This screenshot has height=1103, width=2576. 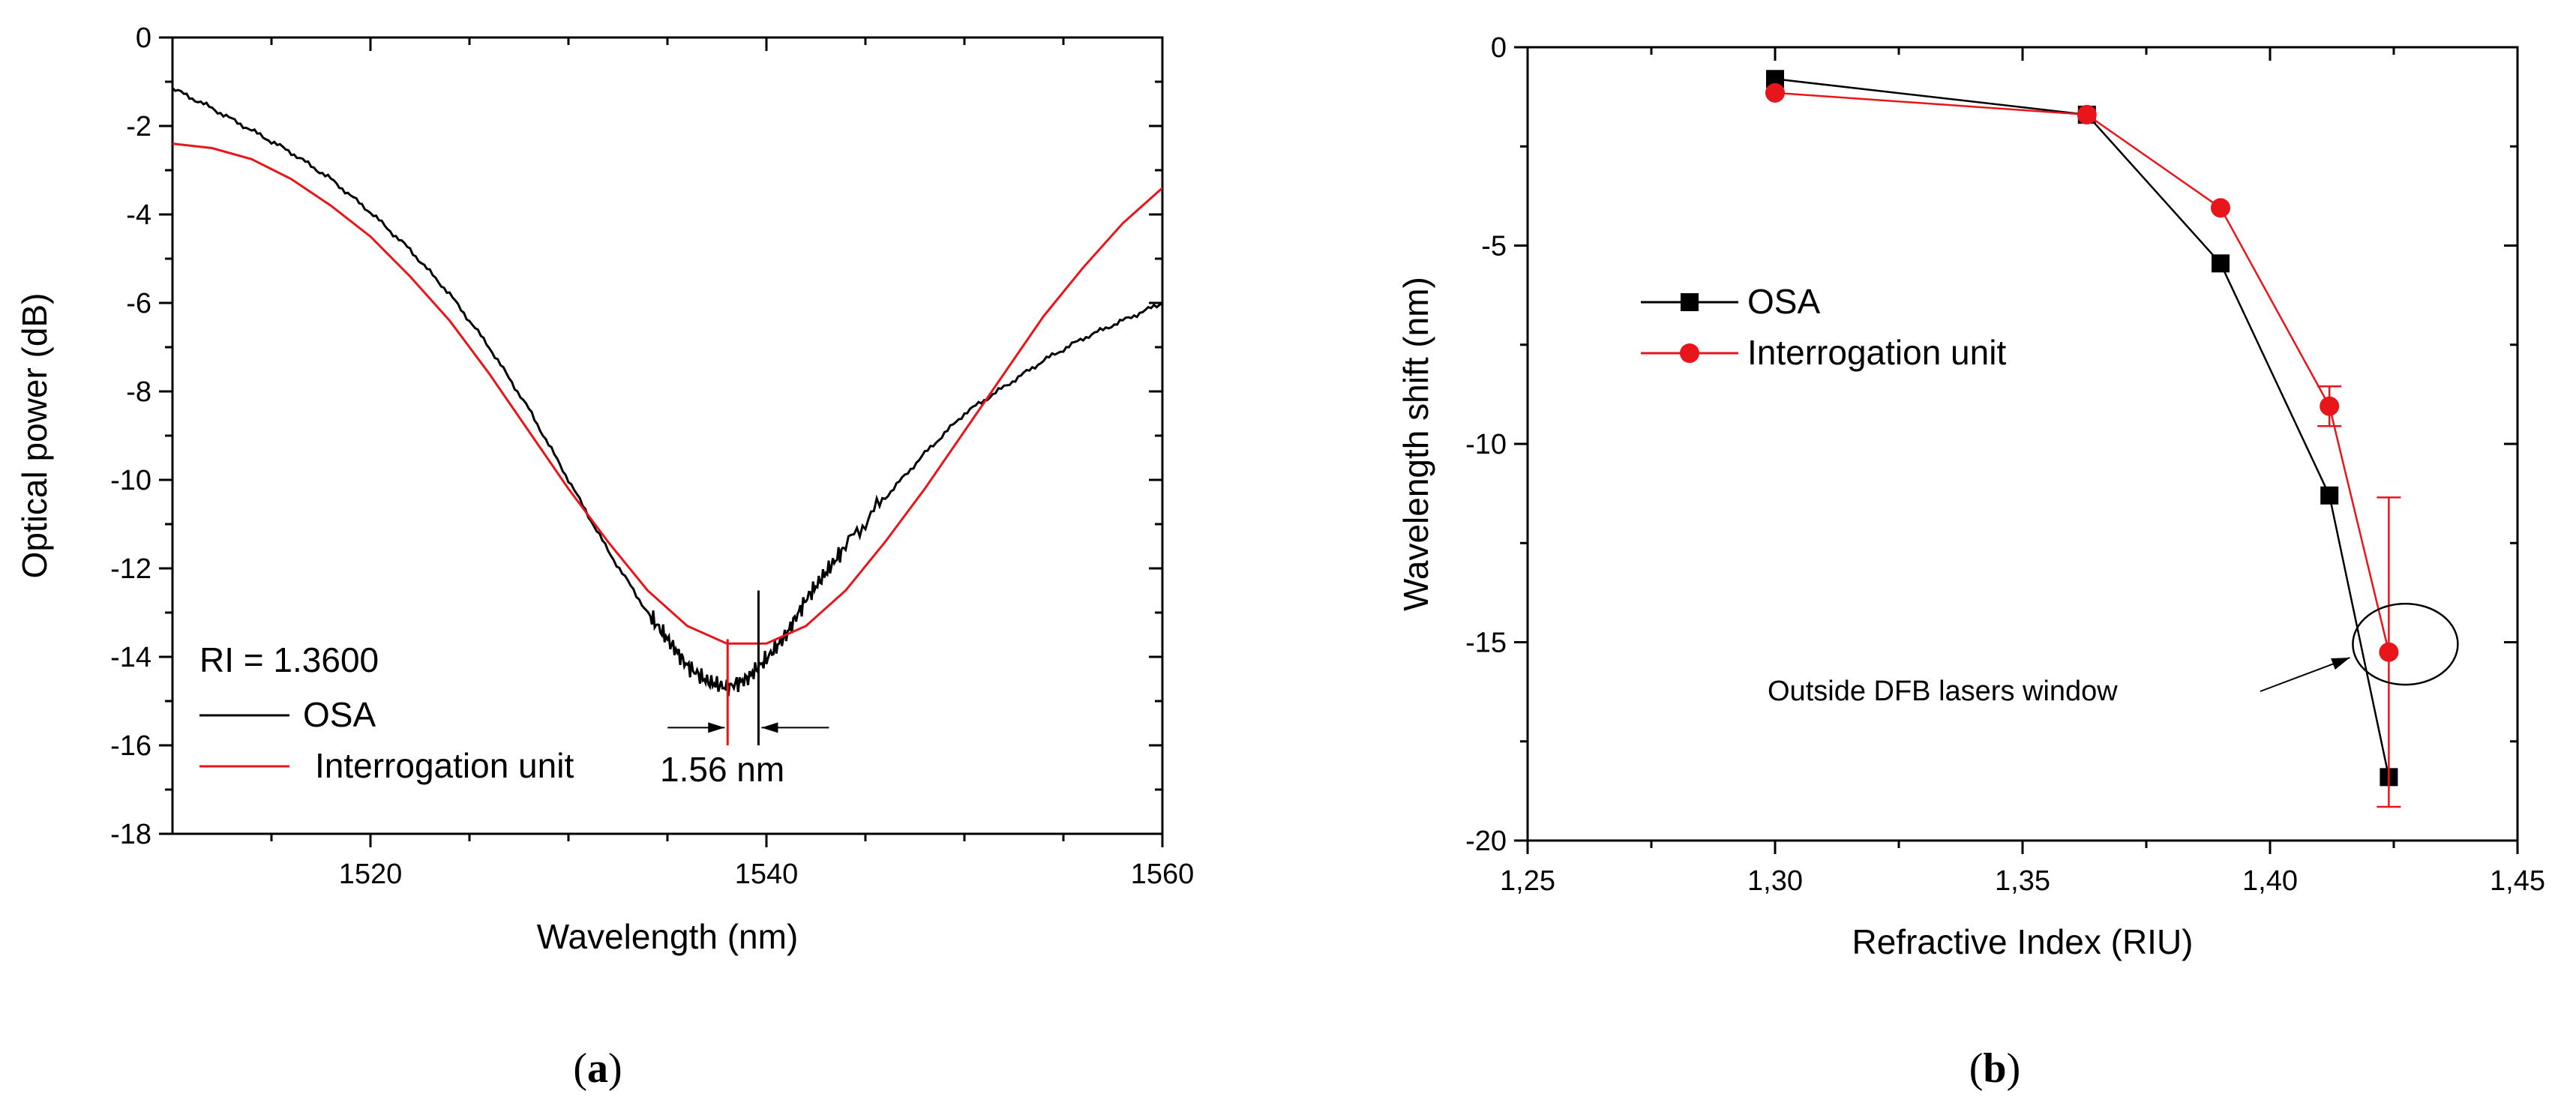 What do you see at coordinates (2023, 881) in the screenshot?
I see `x-tick-label: 1,35` at bounding box center [2023, 881].